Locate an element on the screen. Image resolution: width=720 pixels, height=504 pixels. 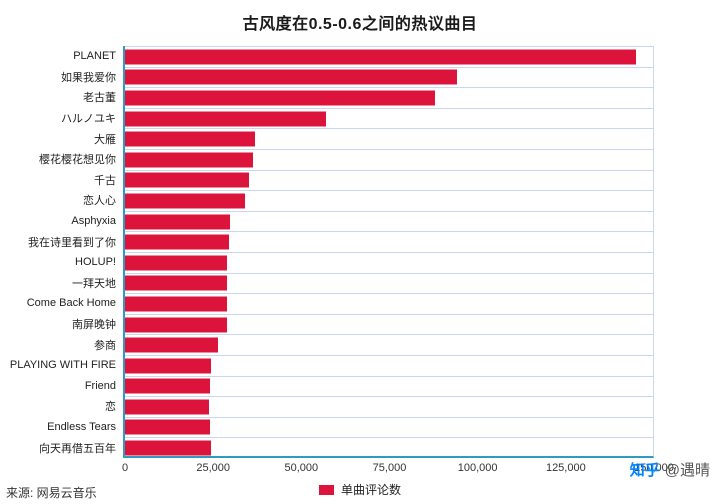
chart-row: Endless Tears is located at coordinates (327, 427).